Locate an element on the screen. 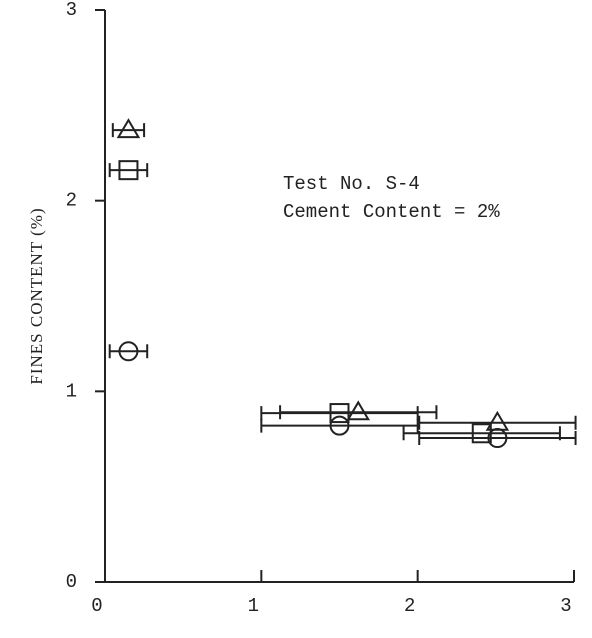  annotation: Cement Content = 2% is located at coordinates (391, 212).